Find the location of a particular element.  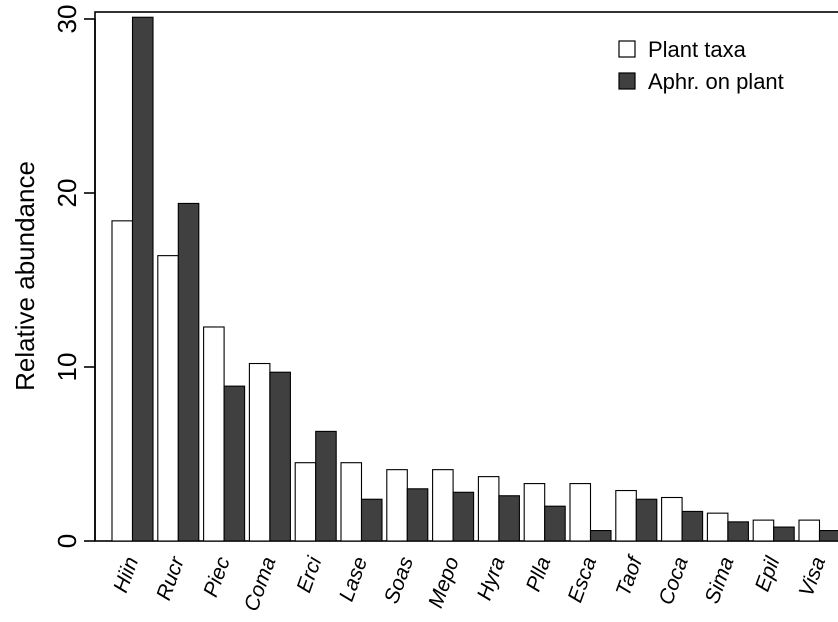

bar-epil-plant-taxa is located at coordinates (763, 530).